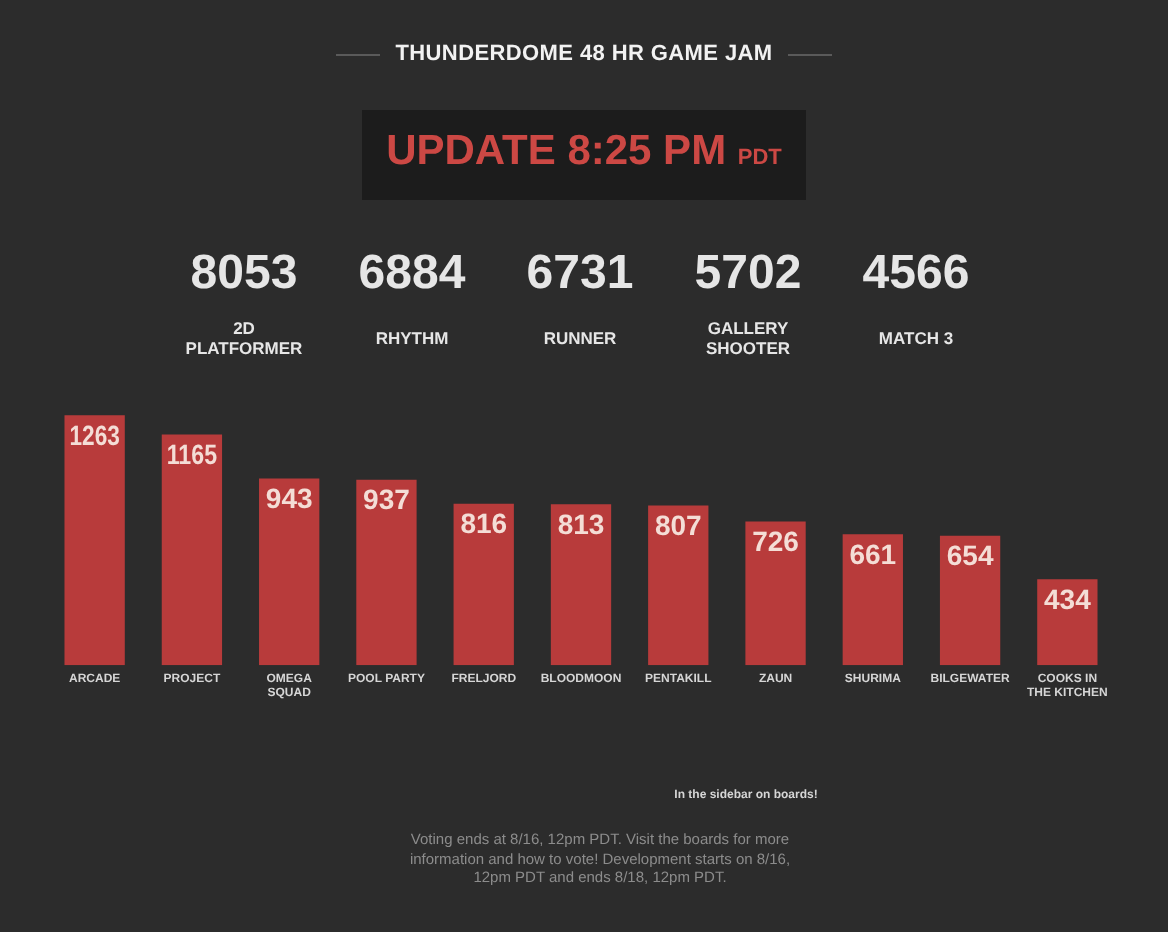  Describe the element at coordinates (387, 499) in the screenshot. I see `data-label: 937` at that location.